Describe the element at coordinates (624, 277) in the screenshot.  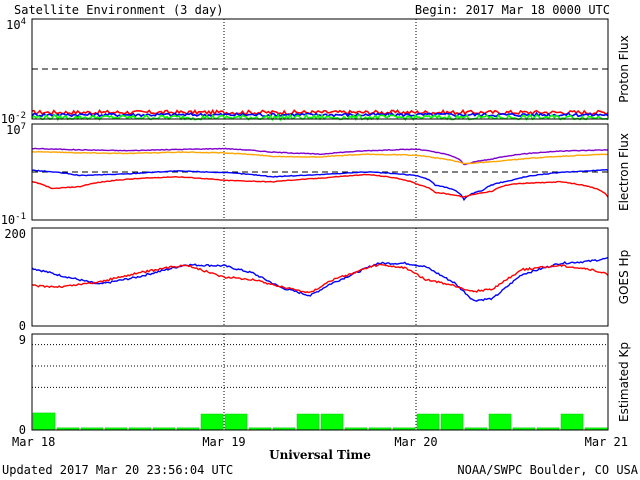
I see `y-axis-label: GOES Hp` at that location.